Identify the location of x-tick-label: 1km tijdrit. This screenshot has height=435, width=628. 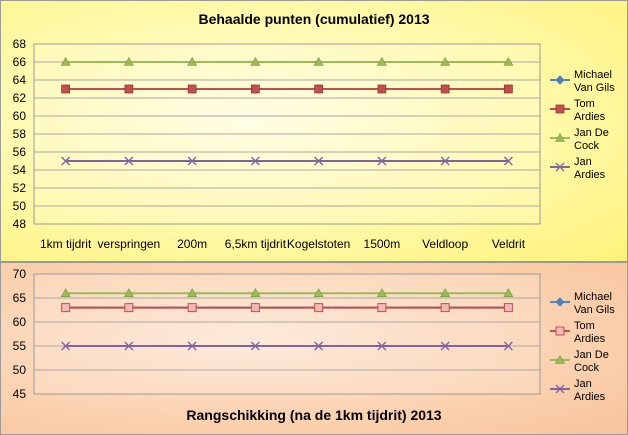
(66, 244).